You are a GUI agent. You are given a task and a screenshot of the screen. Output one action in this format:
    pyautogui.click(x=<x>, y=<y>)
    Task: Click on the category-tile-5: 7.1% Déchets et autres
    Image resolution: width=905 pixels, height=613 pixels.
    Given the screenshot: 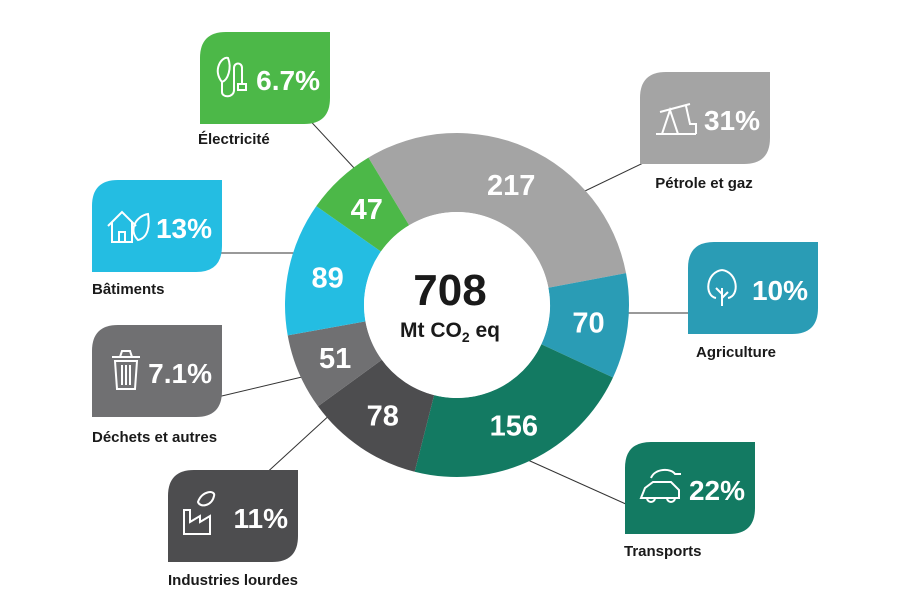 What is the action you would take?
    pyautogui.click(x=157, y=385)
    